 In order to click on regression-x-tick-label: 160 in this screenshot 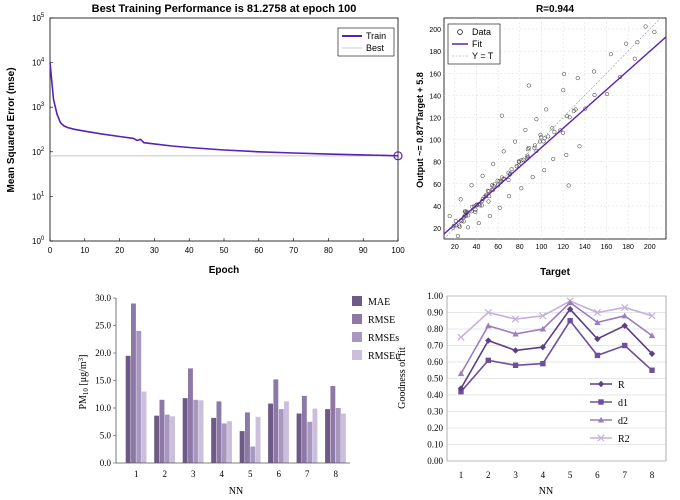, I will do `click(607, 247)`.